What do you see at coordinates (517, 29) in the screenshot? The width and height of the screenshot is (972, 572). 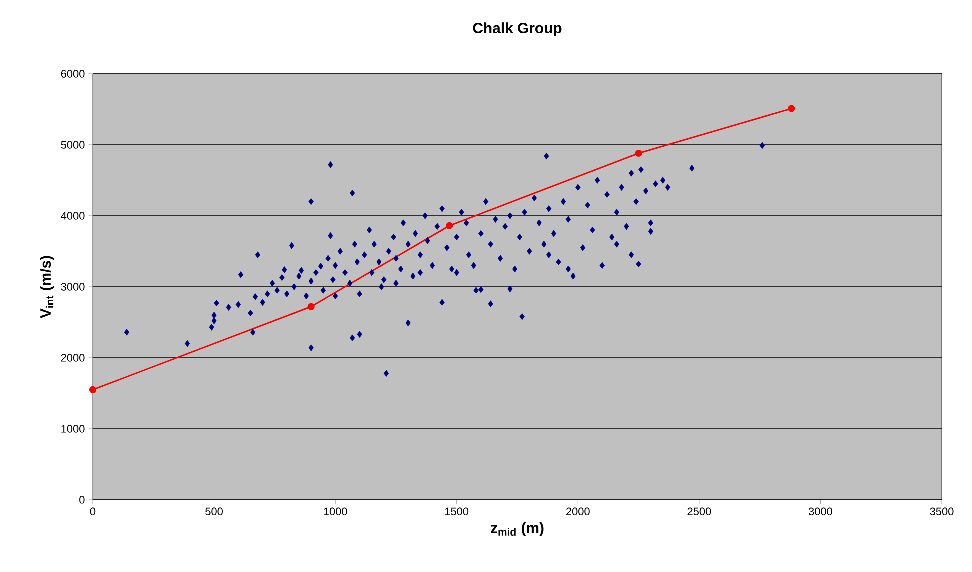 I see `chart-title: Chalk Group` at bounding box center [517, 29].